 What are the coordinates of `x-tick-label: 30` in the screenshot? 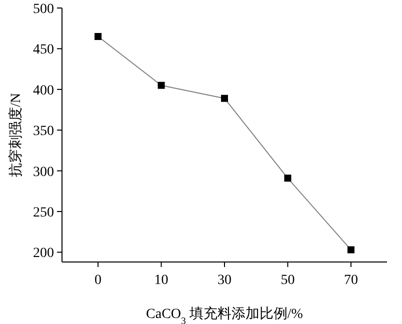 It's located at (225, 280).